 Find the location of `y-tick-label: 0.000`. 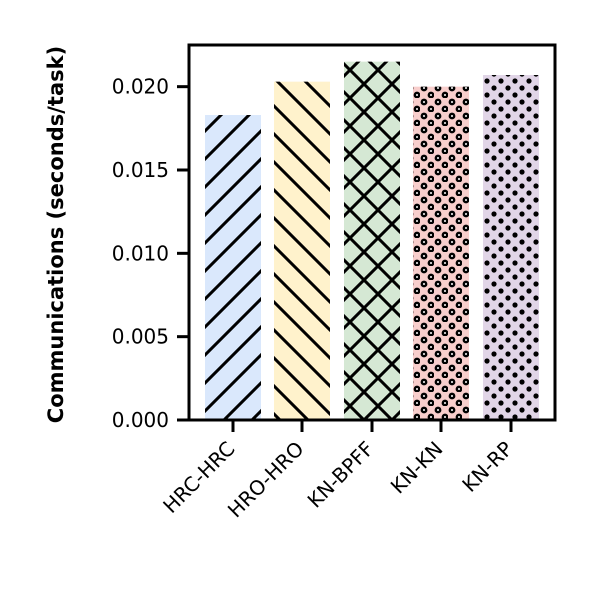

y-tick-label: 0.000 is located at coordinates (140, 420).